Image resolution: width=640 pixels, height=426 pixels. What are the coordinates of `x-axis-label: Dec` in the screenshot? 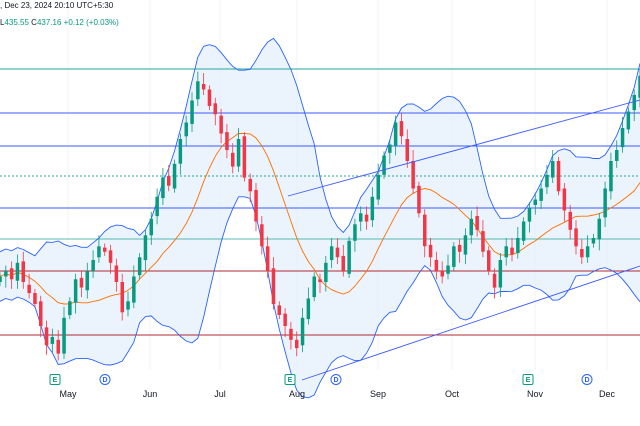 It's located at (607, 394).